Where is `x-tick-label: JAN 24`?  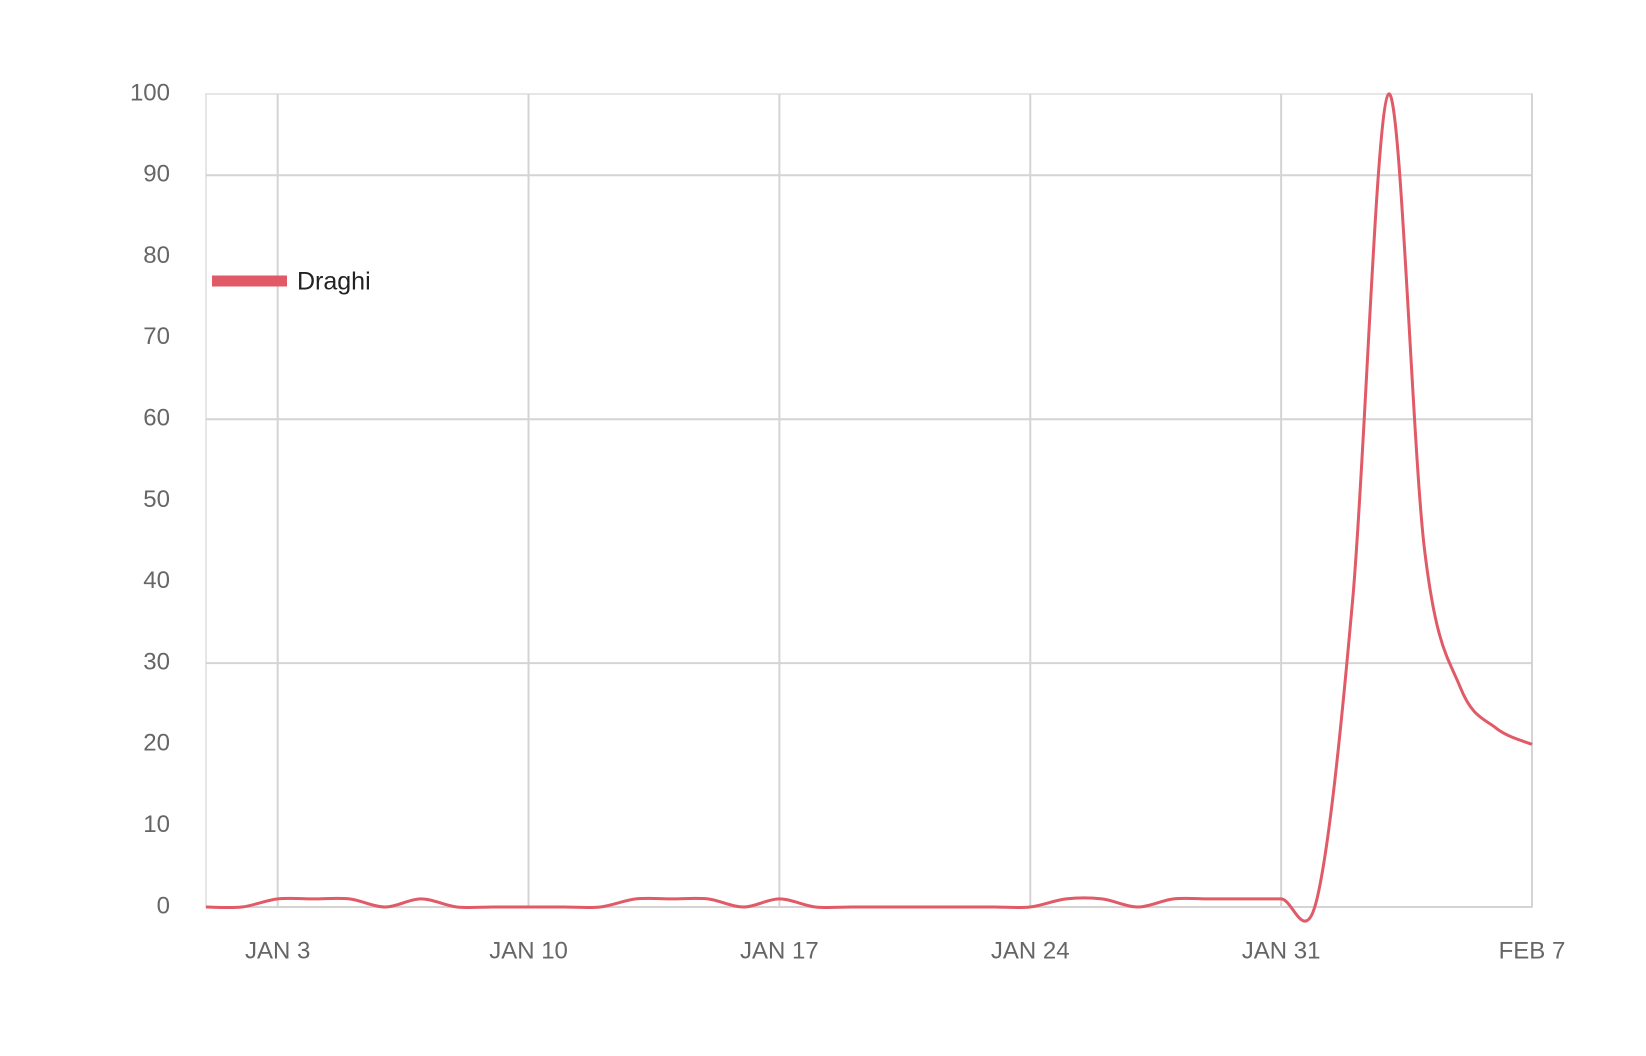 x-tick-label: JAN 24 is located at coordinates (1030, 950).